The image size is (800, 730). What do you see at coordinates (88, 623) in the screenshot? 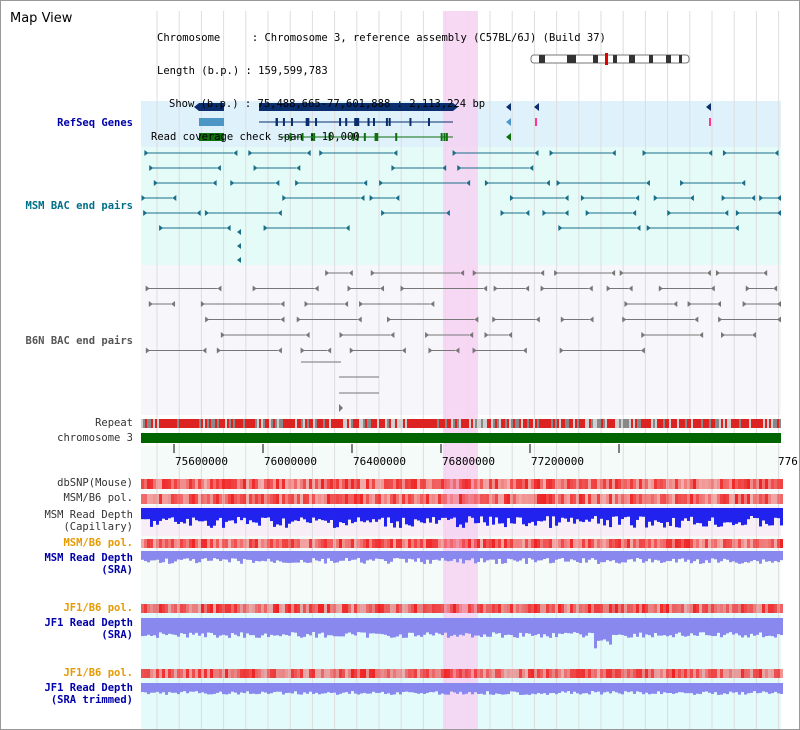
I see `track-label-jf1-depth-sra: JF1 Read Depth` at bounding box center [88, 623].